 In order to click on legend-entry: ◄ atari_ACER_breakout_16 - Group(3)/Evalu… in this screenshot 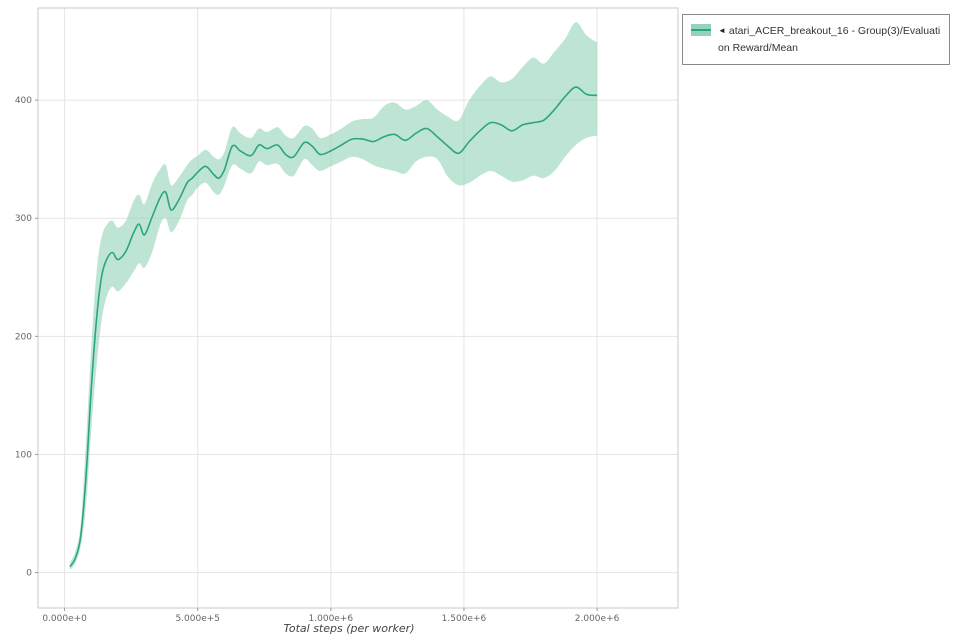, I will do `click(829, 39)`.